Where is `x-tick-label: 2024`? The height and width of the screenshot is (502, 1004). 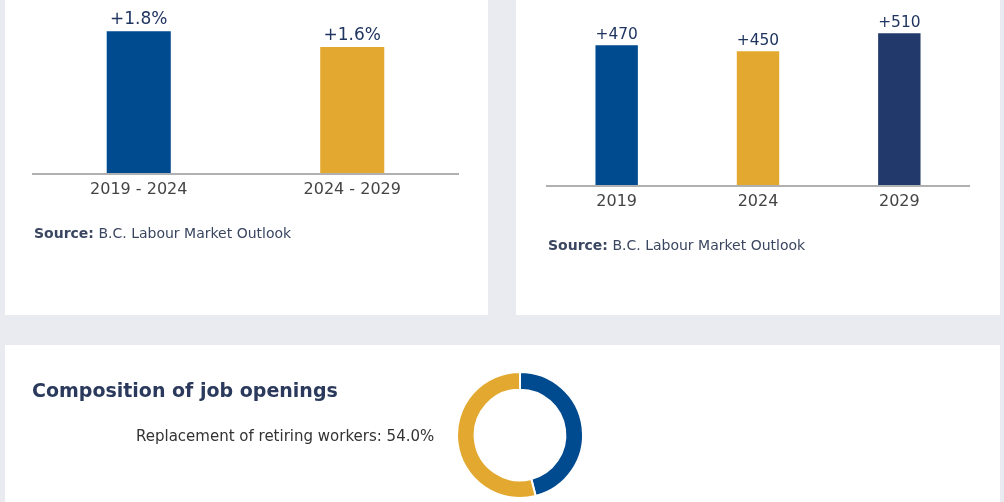 x-tick-label: 2024 is located at coordinates (758, 200).